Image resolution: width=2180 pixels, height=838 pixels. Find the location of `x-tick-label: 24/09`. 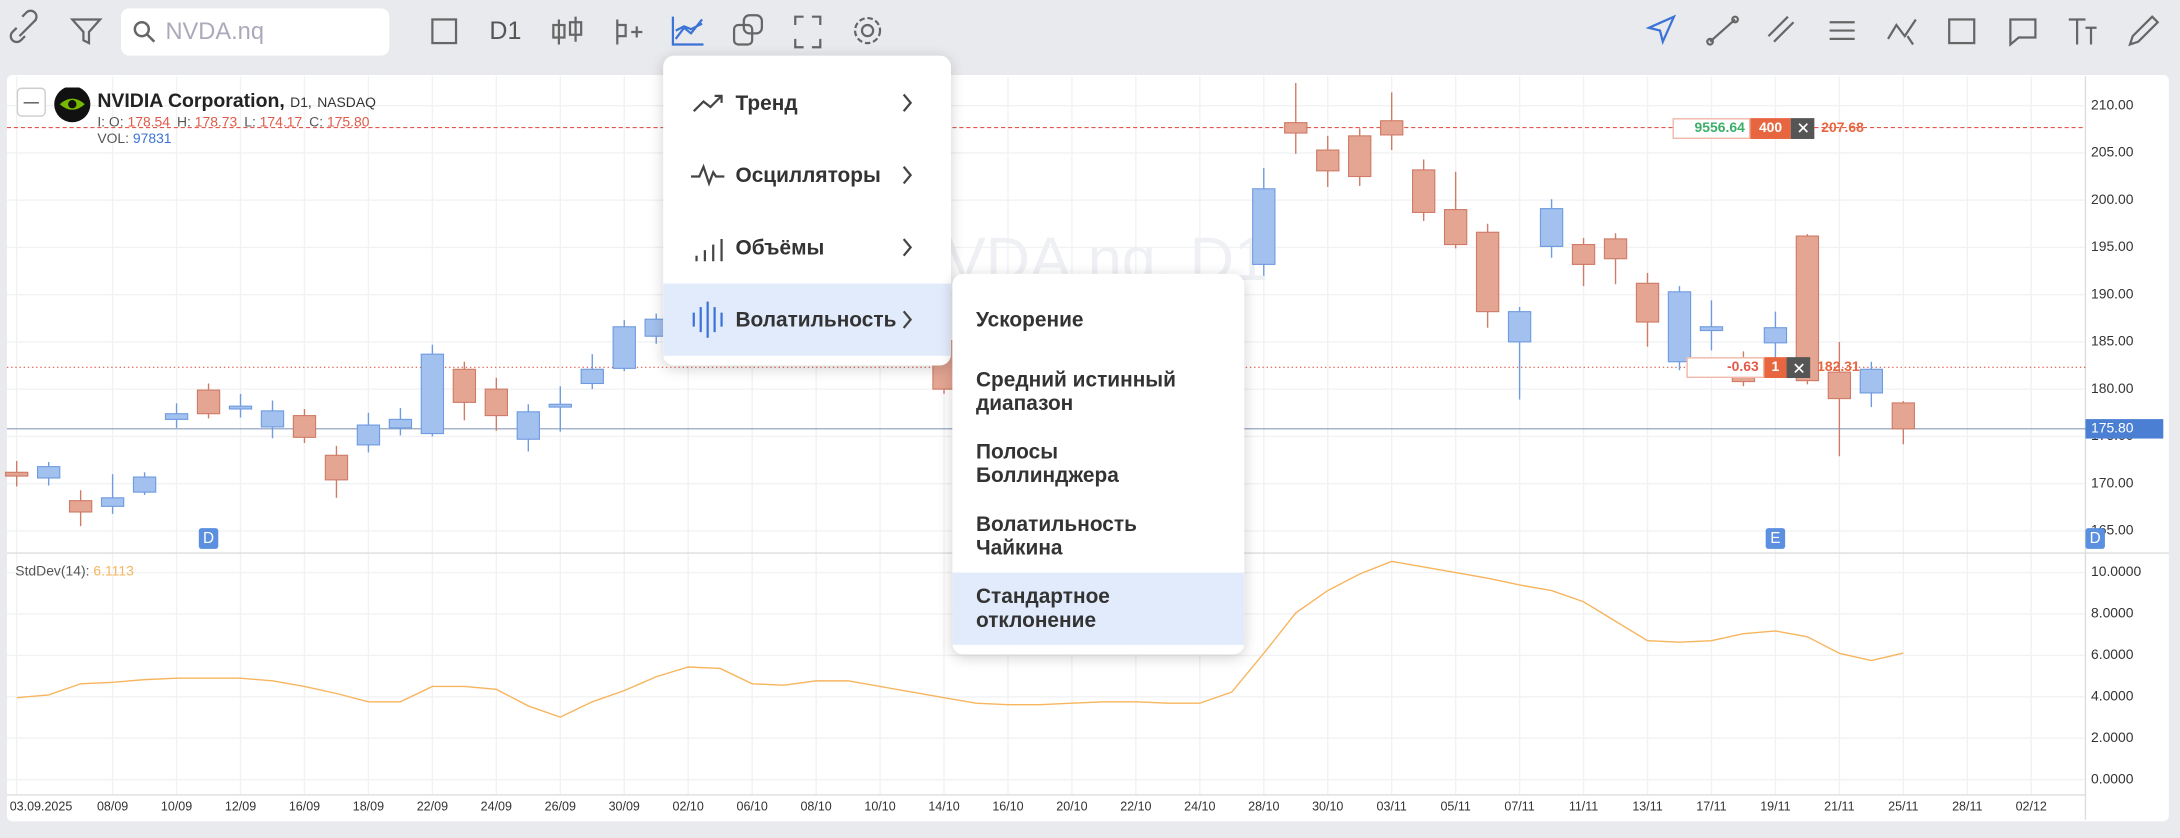

x-tick-label: 24/09 is located at coordinates (496, 807).